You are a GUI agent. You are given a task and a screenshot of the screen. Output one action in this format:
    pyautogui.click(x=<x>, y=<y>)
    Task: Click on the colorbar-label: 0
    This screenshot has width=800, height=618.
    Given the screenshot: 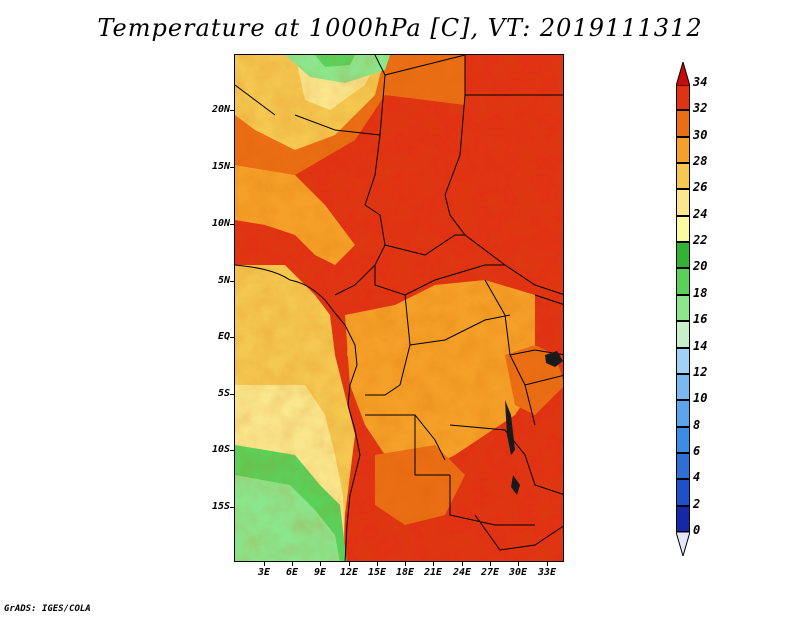 What is the action you would take?
    pyautogui.click(x=697, y=530)
    